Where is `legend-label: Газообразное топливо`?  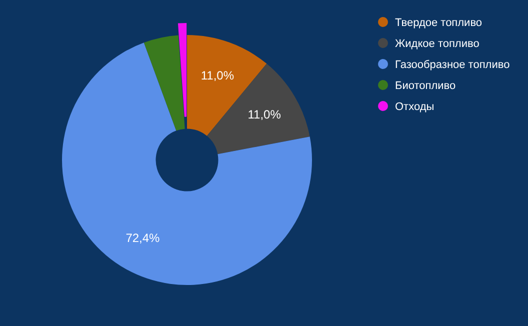
legend-label: Газообразное топливо is located at coordinates (452, 65).